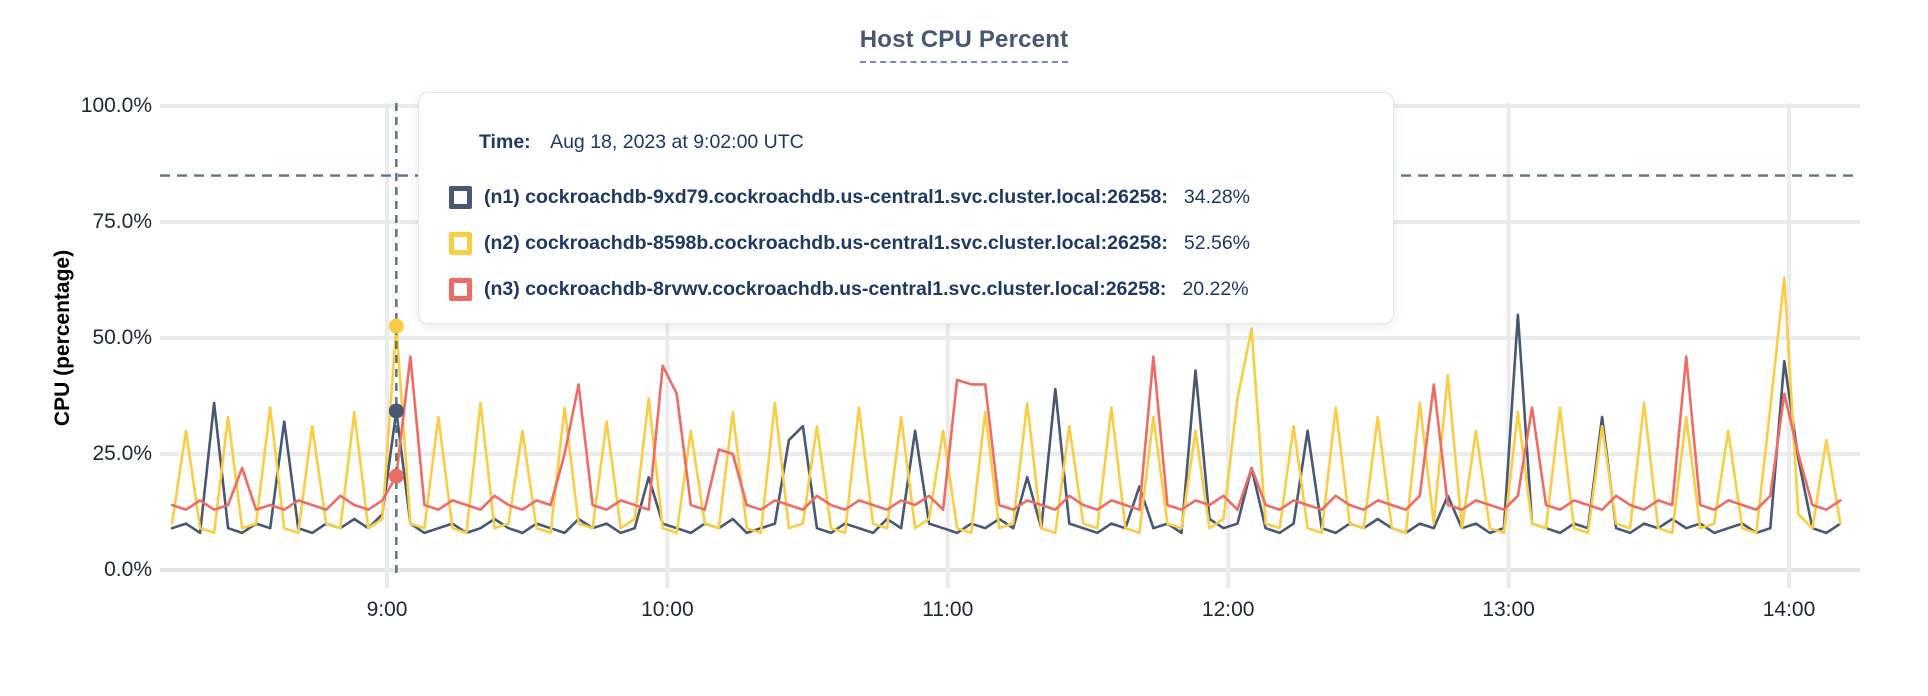 The width and height of the screenshot is (1928, 696). Describe the element at coordinates (396, 476) in the screenshot. I see `hover-point-n3` at that location.